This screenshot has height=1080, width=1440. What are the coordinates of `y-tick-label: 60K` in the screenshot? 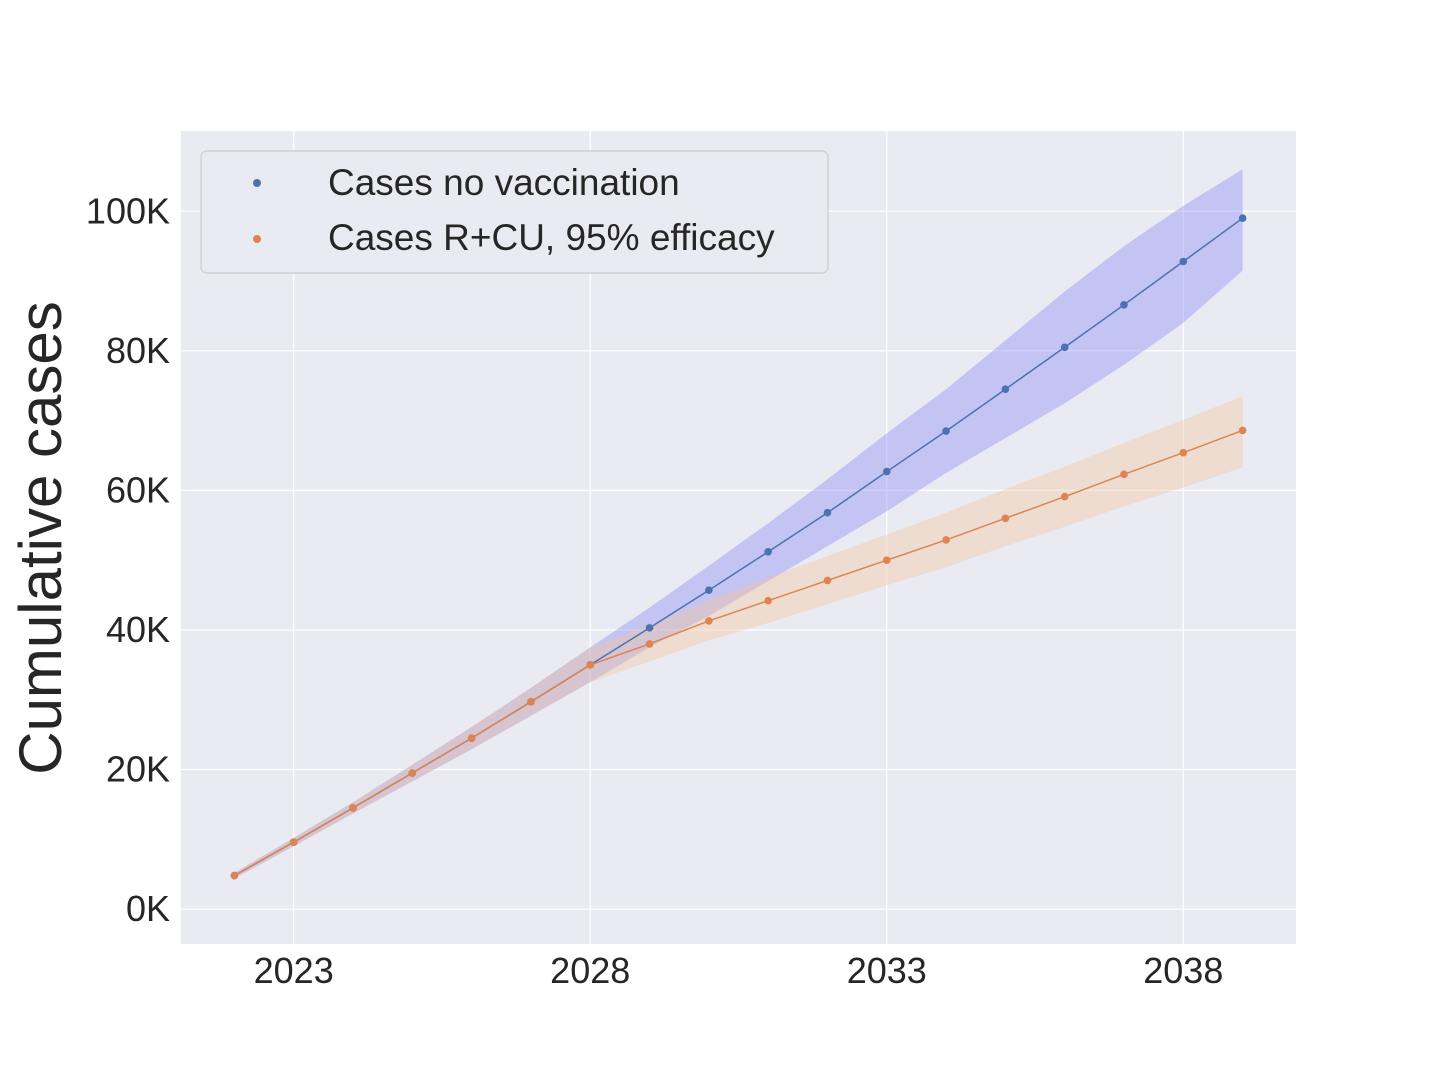 It's located at (138, 489).